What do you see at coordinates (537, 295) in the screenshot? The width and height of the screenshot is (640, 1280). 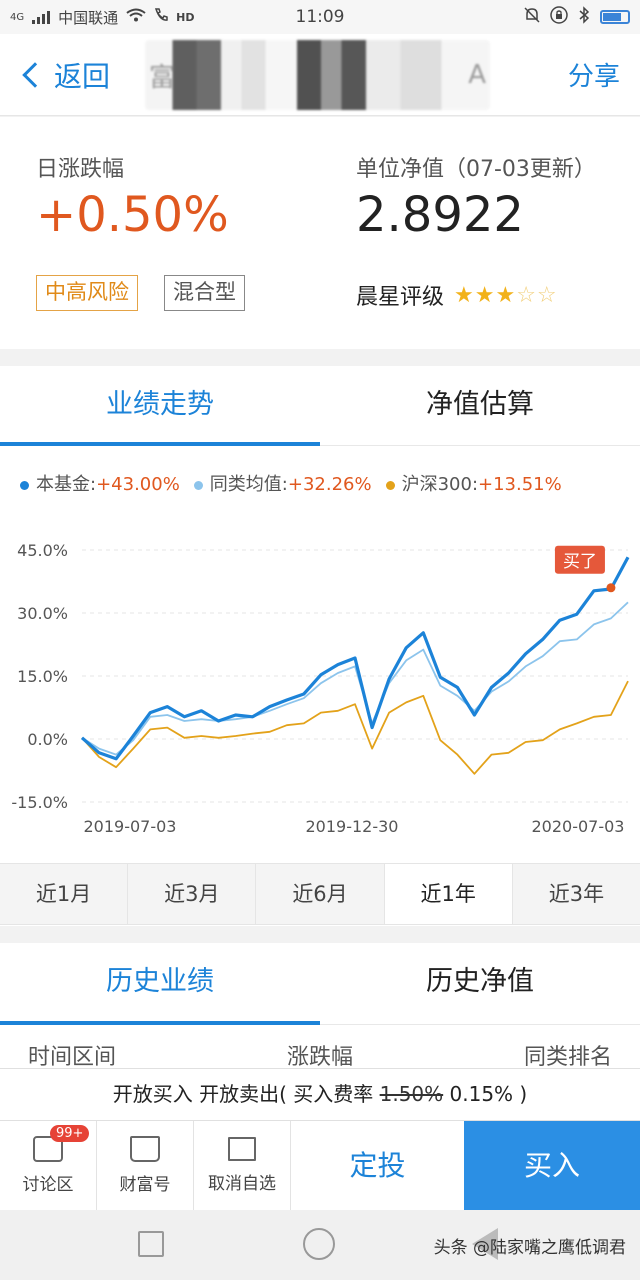 I see `stars-empty: ☆☆` at bounding box center [537, 295].